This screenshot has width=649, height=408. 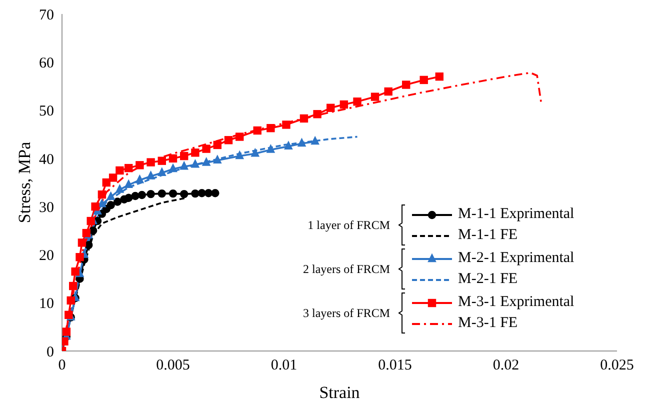 I want to click on legend-label: M-2-1 Exprimental, so click(x=516, y=258).